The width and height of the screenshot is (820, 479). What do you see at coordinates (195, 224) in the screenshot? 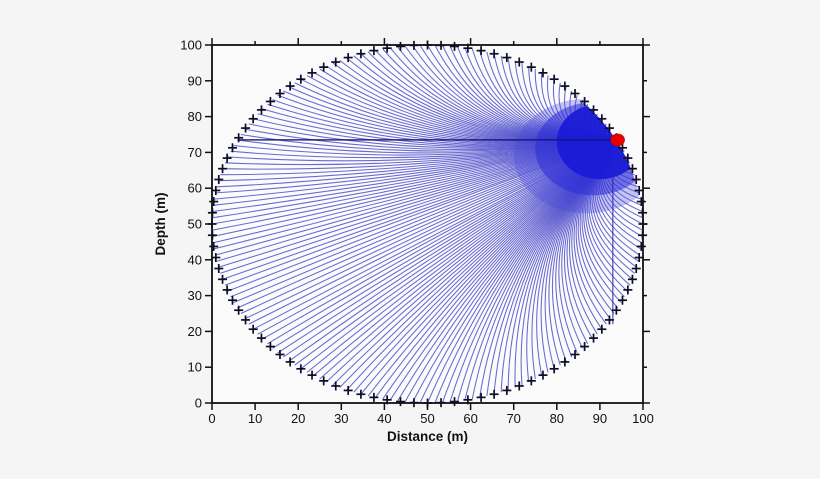
I see `y-tick-label: 50` at bounding box center [195, 224].